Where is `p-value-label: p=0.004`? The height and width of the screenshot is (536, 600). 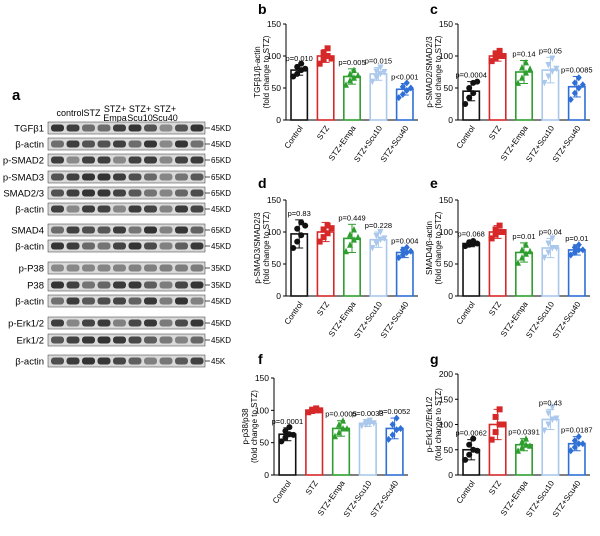
p-value-label: p=0.004 is located at coordinates (404, 240).